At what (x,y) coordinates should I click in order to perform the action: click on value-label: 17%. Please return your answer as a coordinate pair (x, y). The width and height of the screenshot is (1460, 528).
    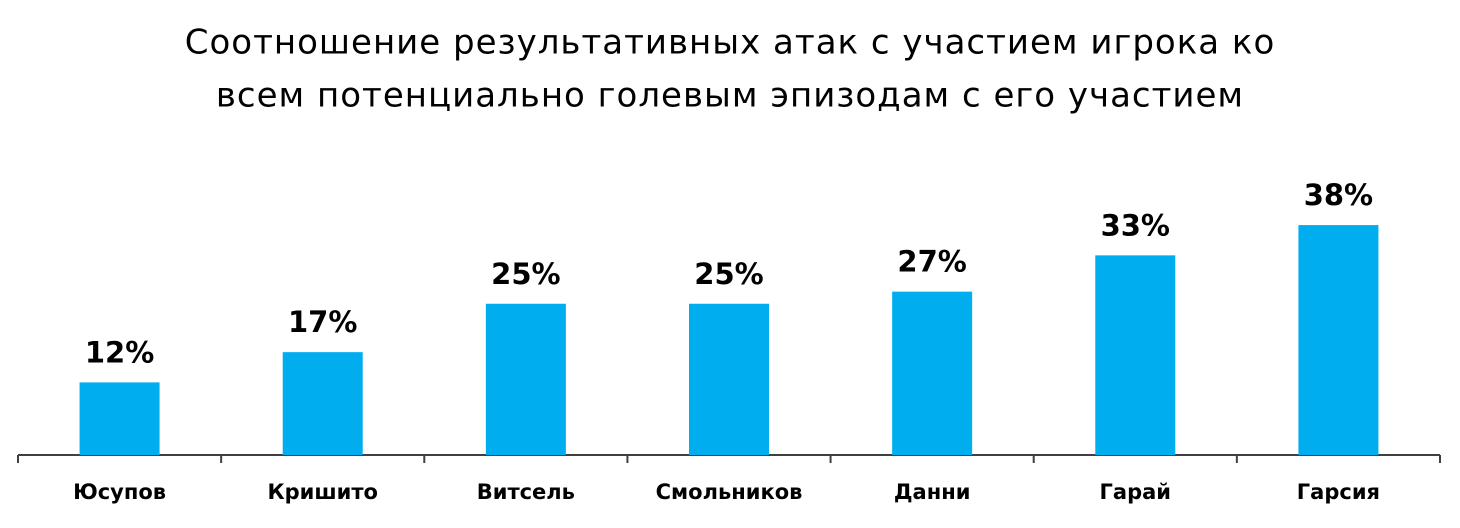
    Looking at the image, I should click on (322, 322).